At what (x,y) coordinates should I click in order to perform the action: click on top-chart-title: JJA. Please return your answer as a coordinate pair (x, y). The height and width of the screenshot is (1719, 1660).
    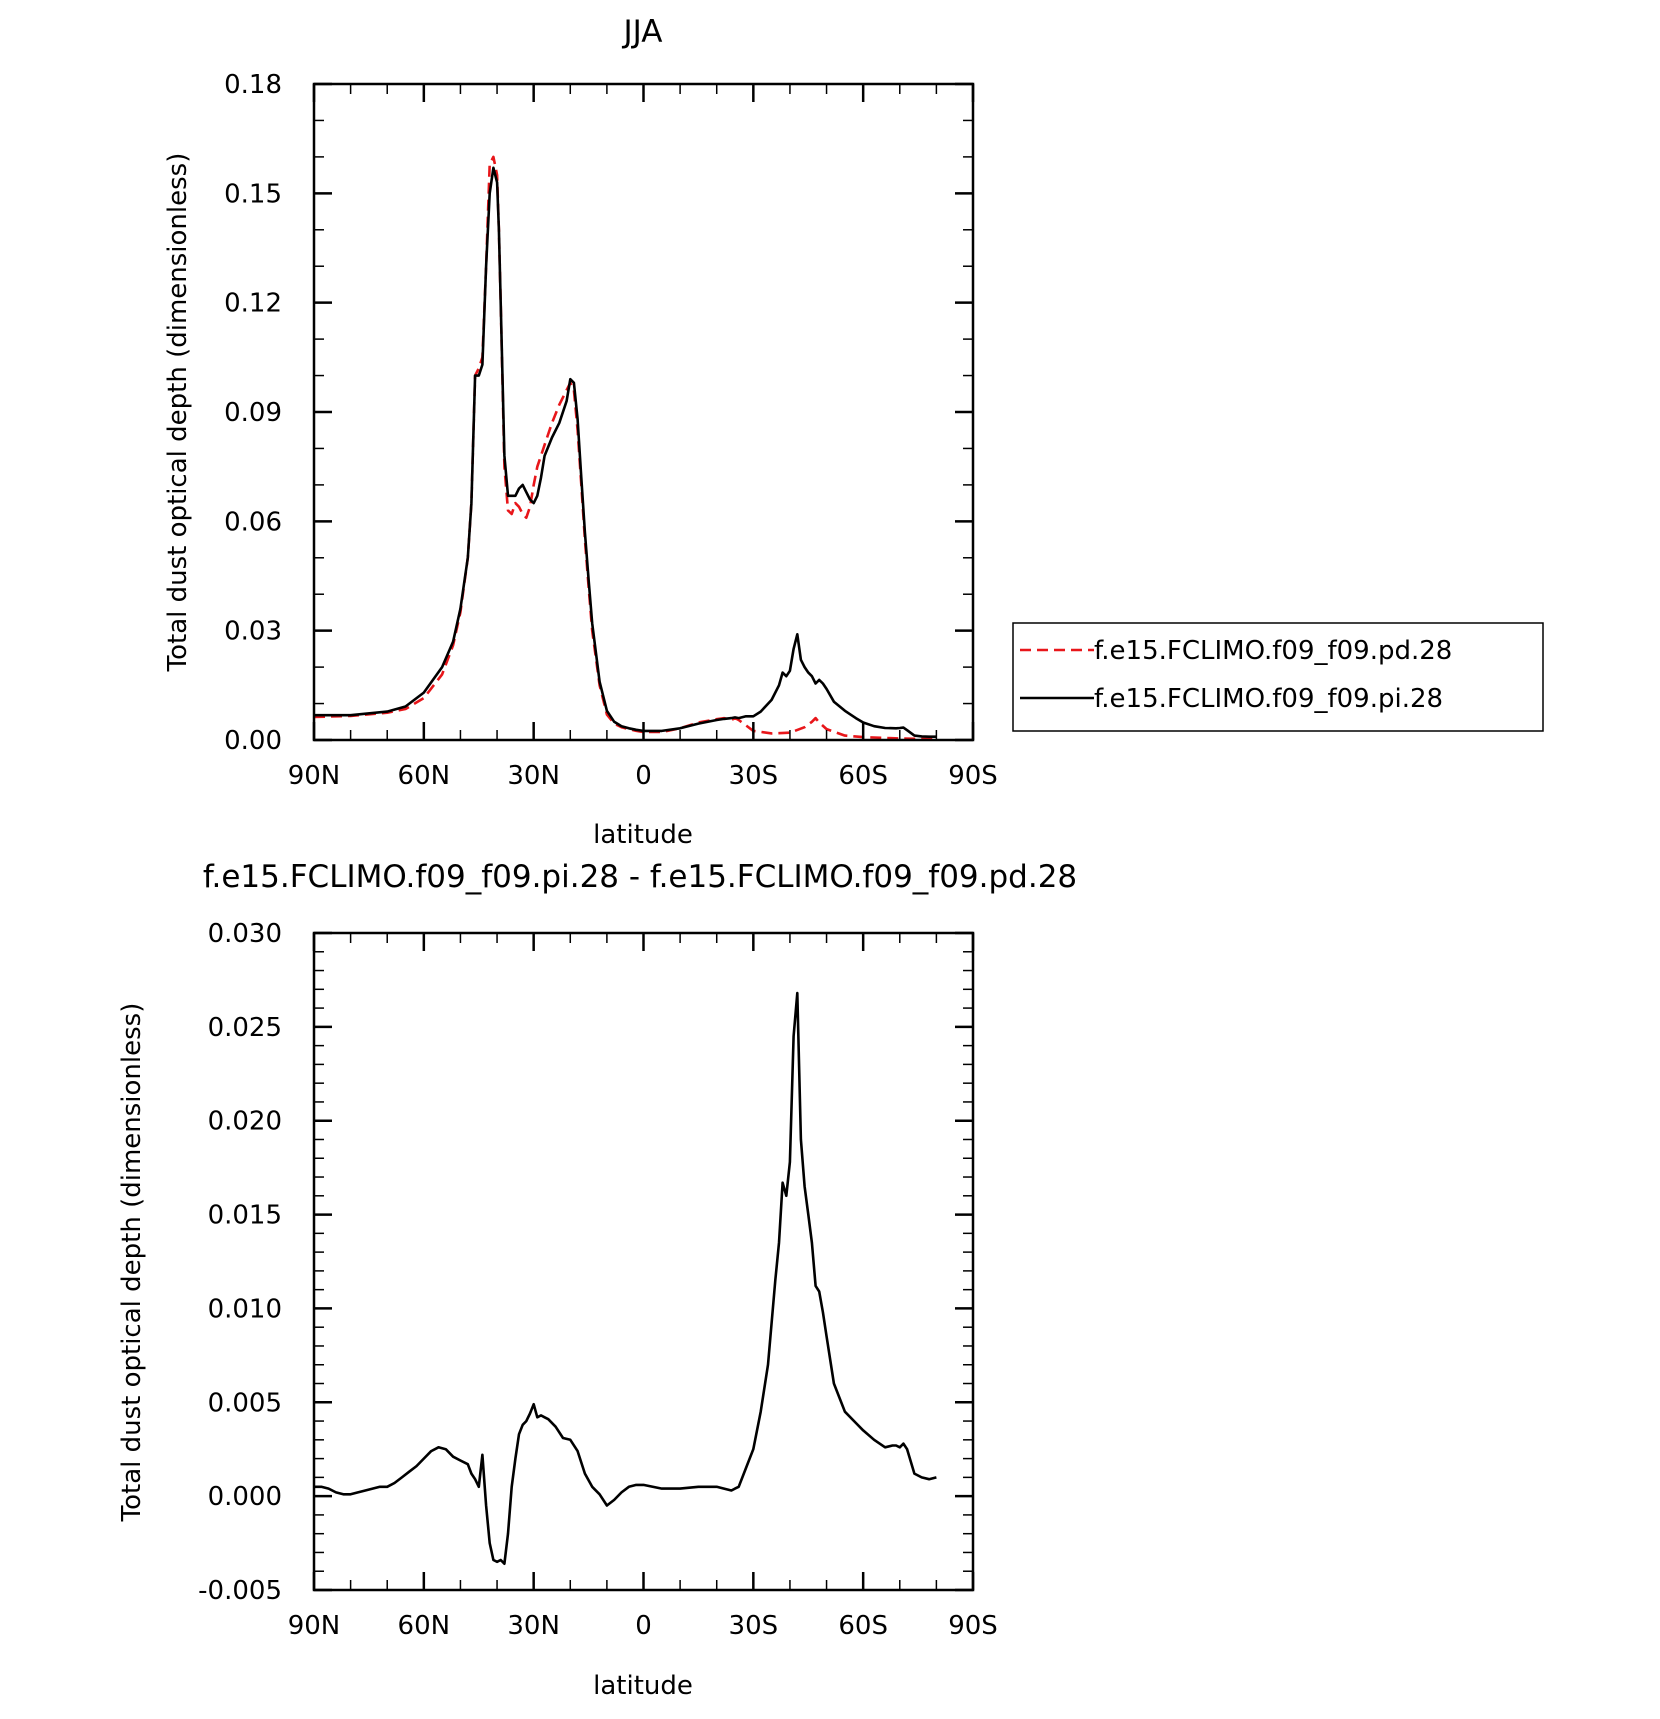
    Looking at the image, I should click on (642, 32).